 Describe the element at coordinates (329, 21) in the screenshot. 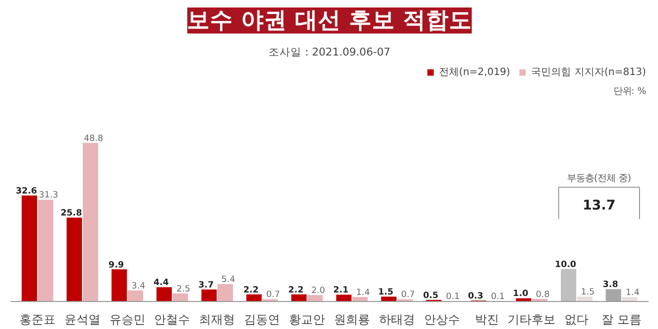

I see `chart-title: 보수 야권 대선 후보 적합도` at that location.